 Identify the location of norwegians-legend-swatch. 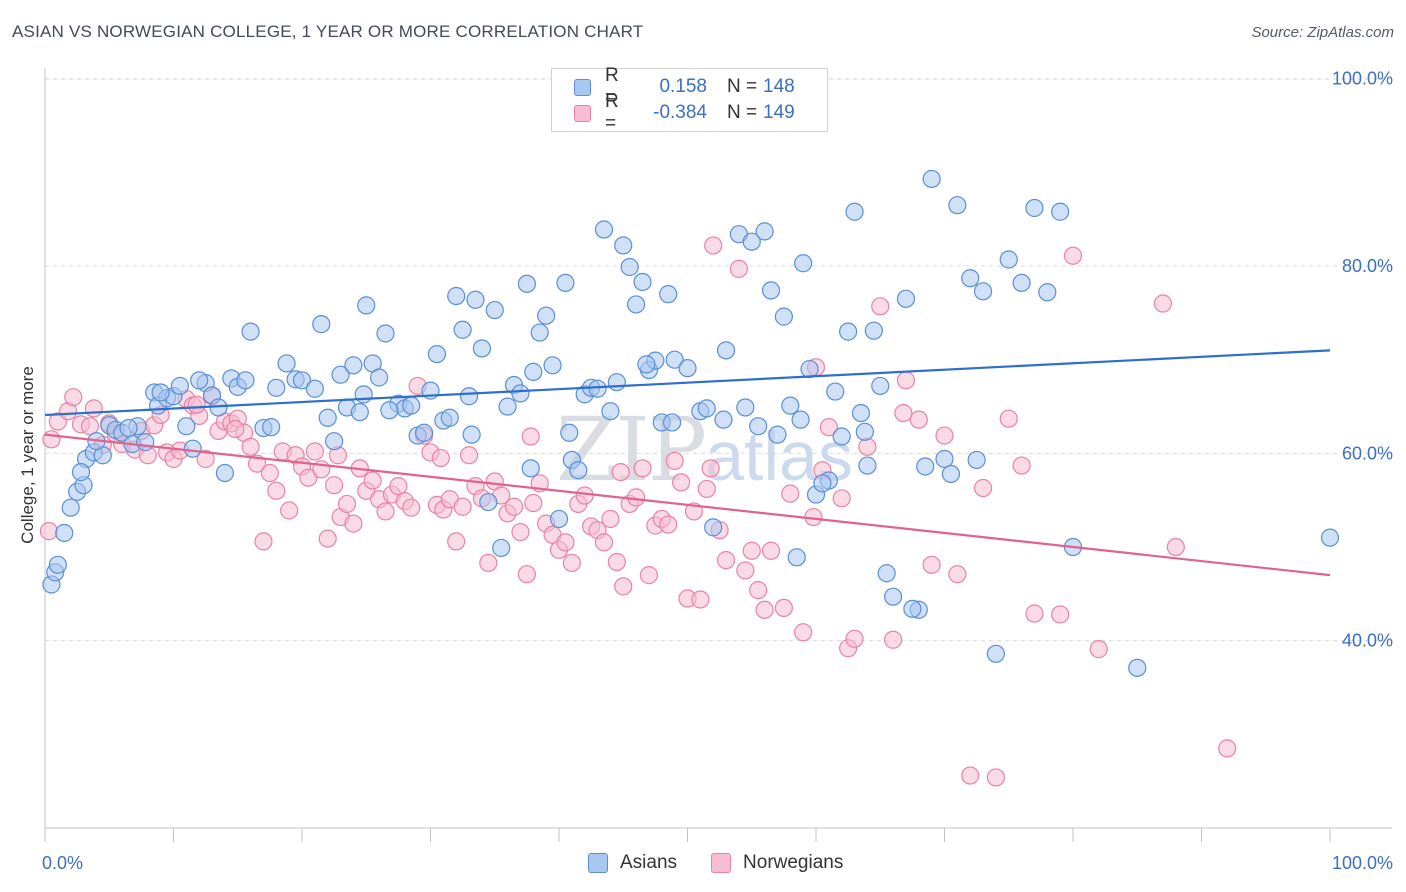
(721, 863).